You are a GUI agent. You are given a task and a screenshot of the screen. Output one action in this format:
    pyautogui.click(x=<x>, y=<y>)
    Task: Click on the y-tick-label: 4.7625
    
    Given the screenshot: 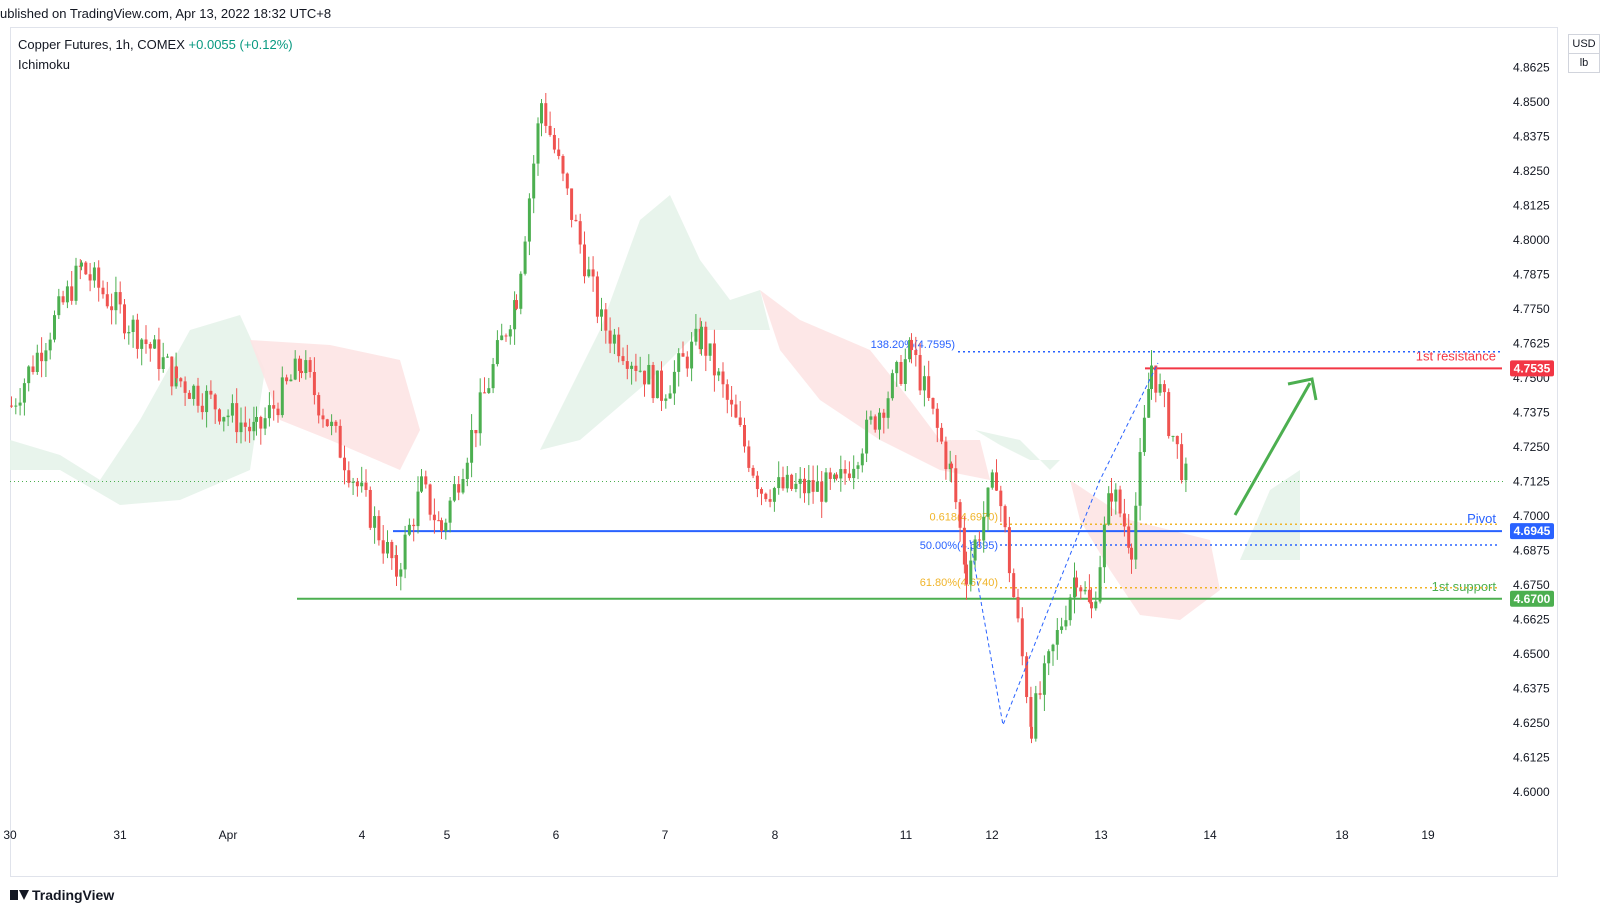 What is the action you would take?
    pyautogui.click(x=1531, y=344)
    